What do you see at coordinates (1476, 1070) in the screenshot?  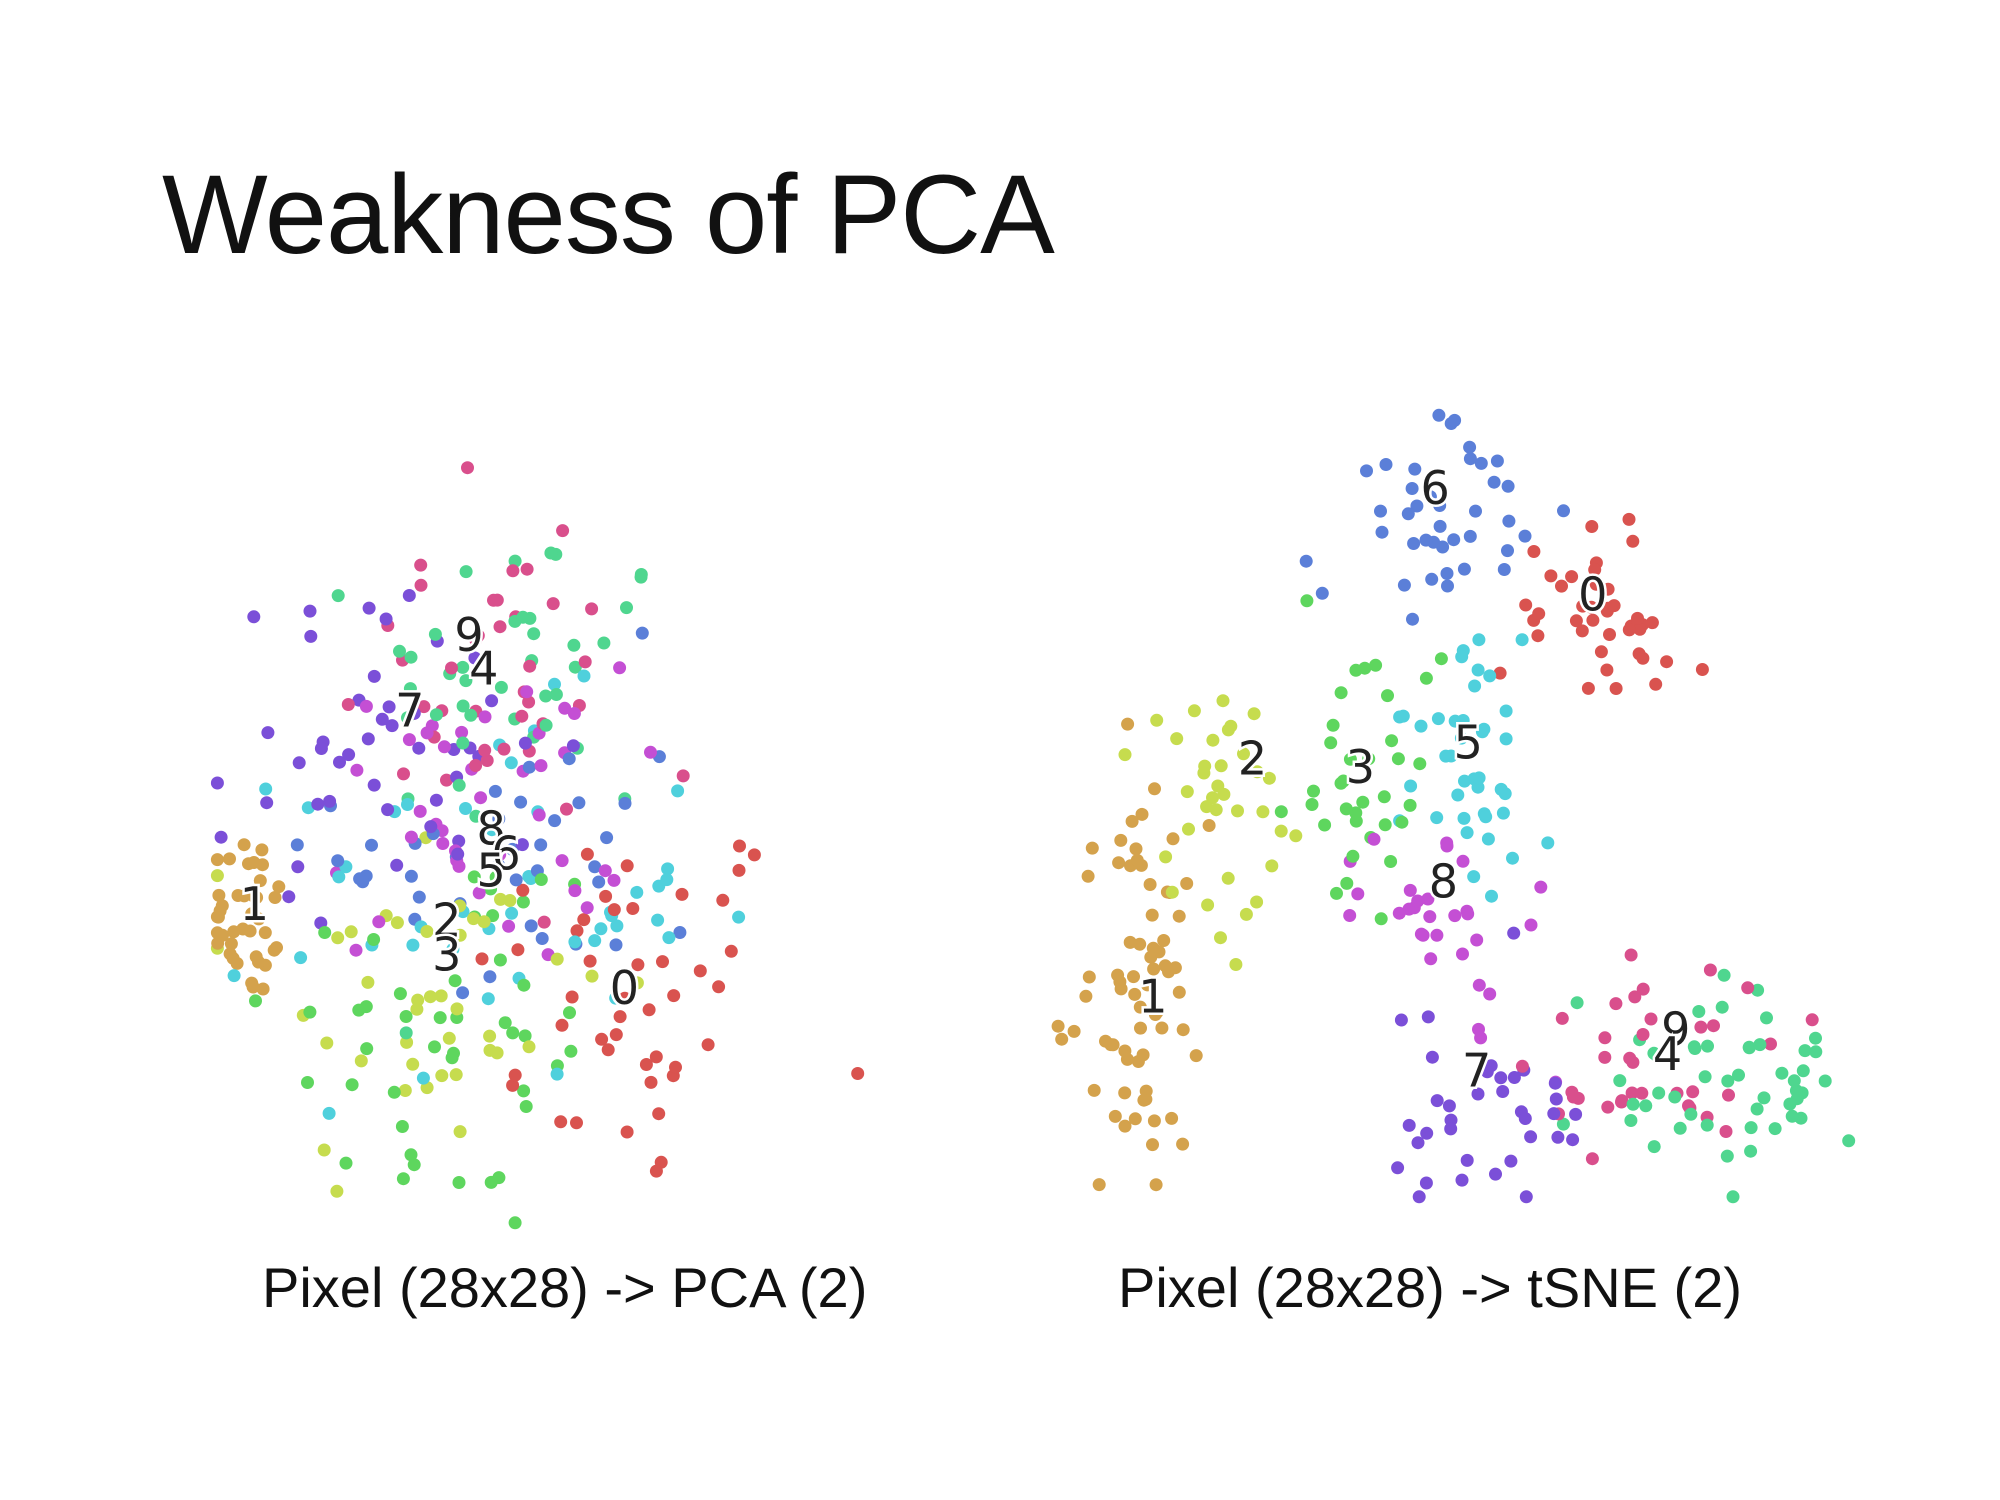 I see `cluster-label-7: 7` at bounding box center [1476, 1070].